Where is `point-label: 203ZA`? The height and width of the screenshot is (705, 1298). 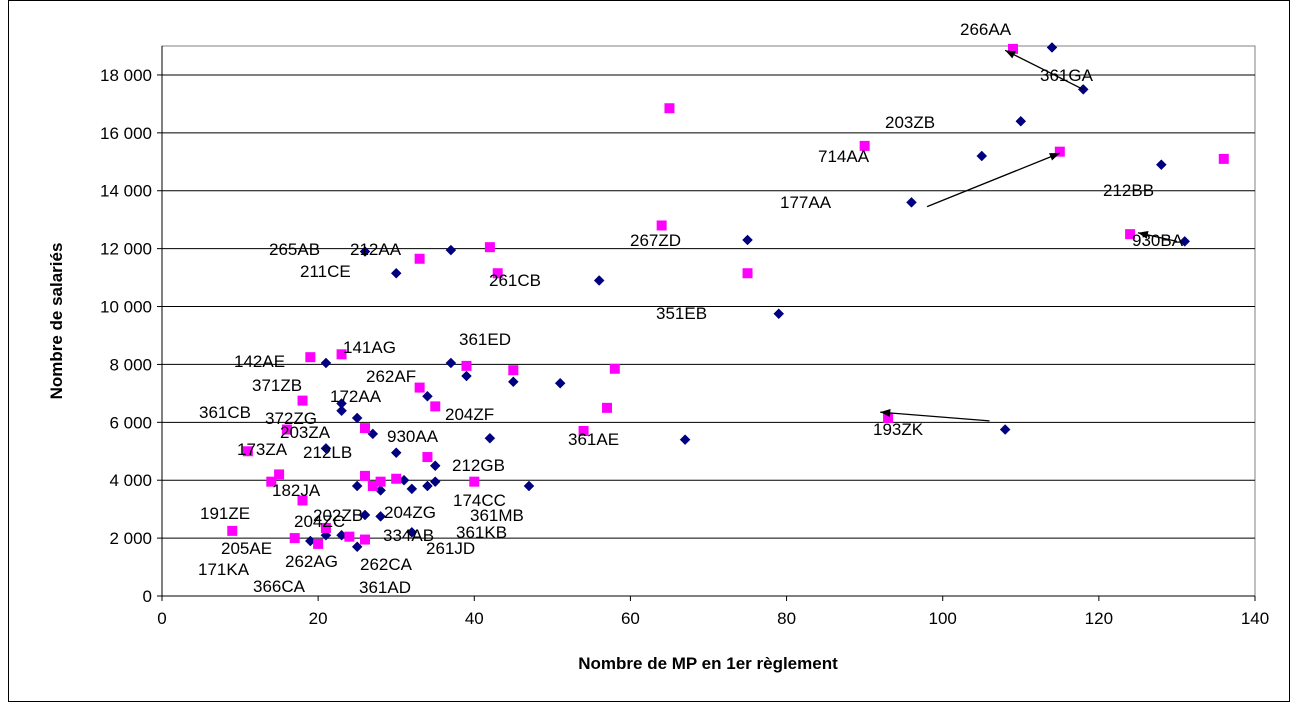
point-label: 203ZA is located at coordinates (305, 432).